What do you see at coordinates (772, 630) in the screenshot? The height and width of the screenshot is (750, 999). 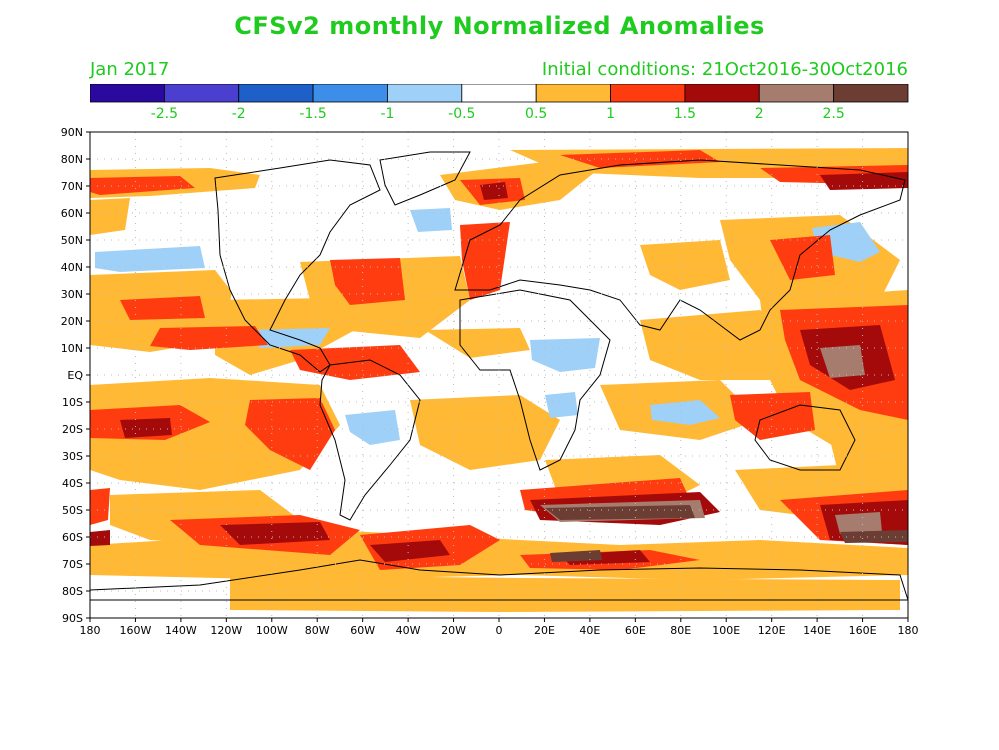 I see `lon-label: 120E` at bounding box center [772, 630].